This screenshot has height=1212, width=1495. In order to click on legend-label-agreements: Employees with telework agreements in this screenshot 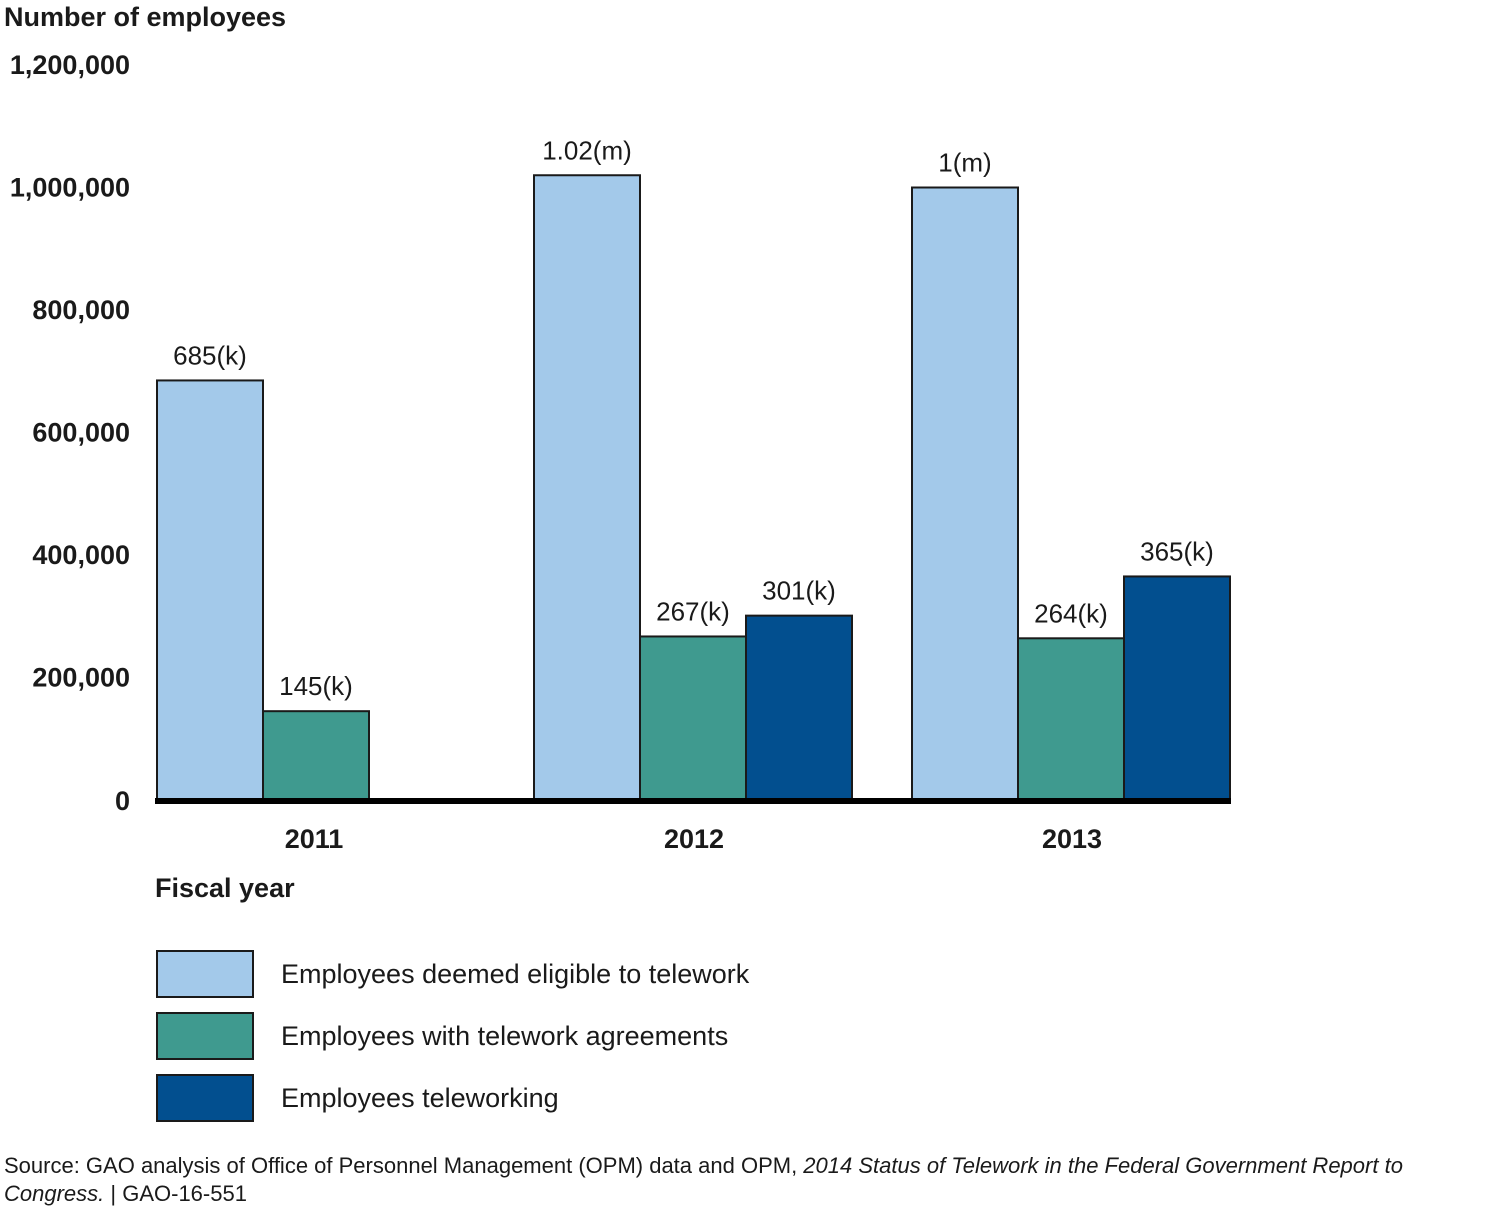, I will do `click(505, 1035)`.